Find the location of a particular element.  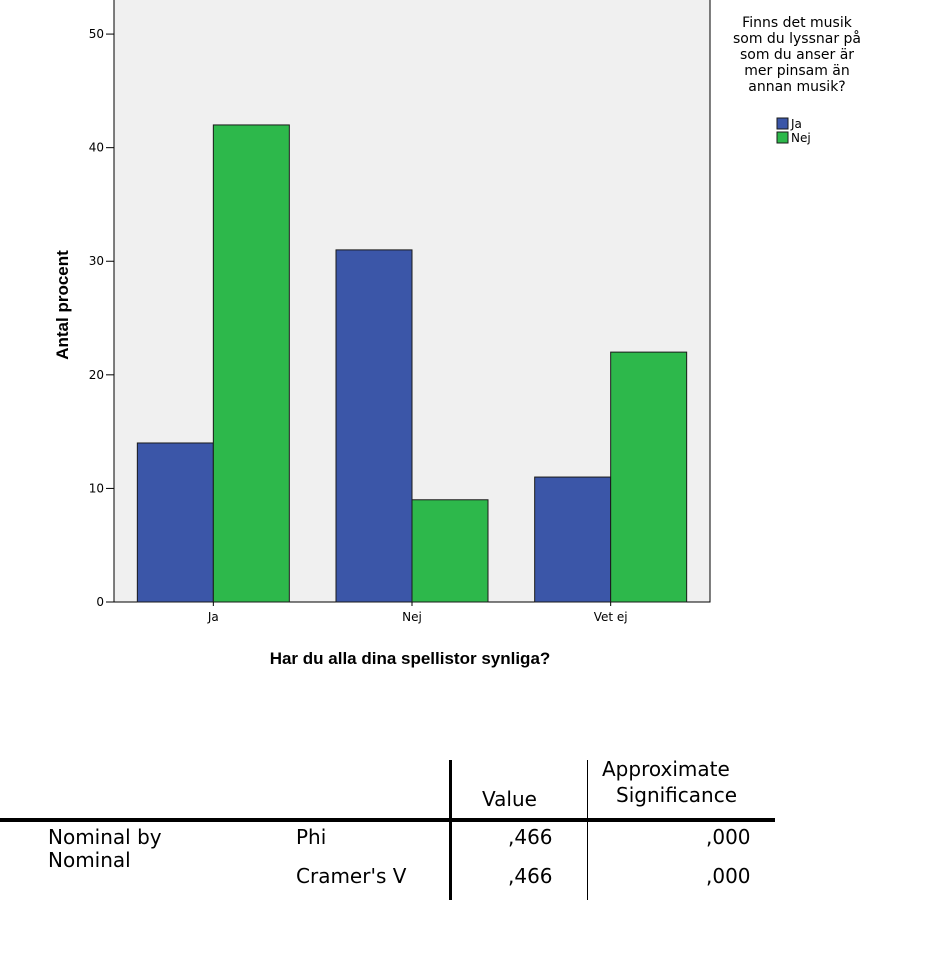

row-group-label-line1: Nominal by is located at coordinates (105, 837).